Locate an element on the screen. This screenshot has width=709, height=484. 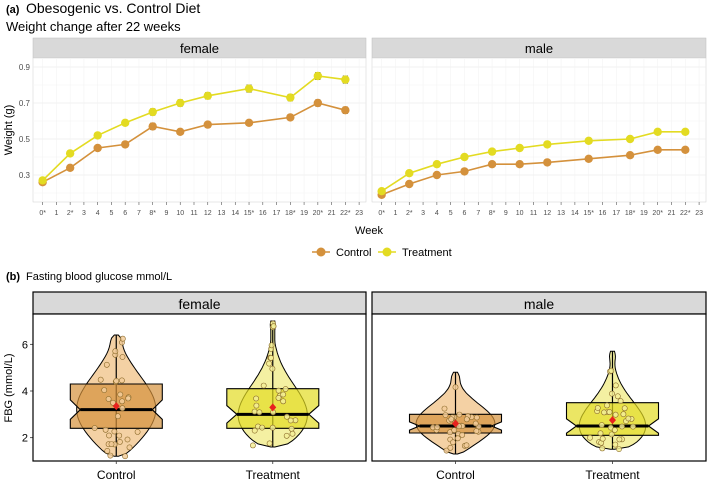
x-tick-label: 14 is located at coordinates (235, 213).